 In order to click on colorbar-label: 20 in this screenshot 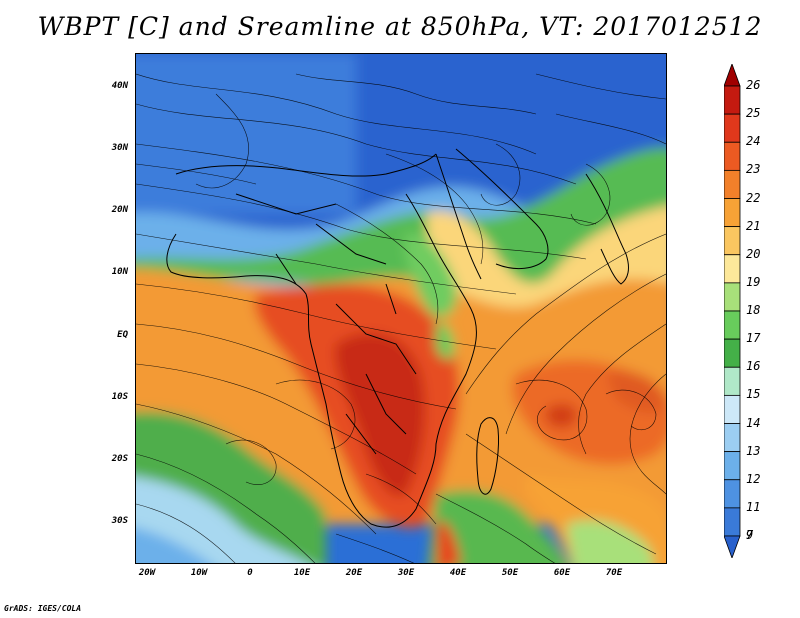, I will do `click(753, 254)`.